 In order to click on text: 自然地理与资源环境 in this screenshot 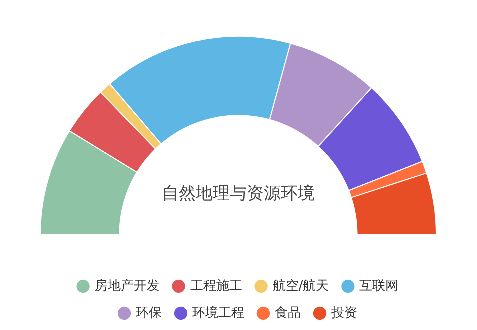, I will do `click(238, 194)`.